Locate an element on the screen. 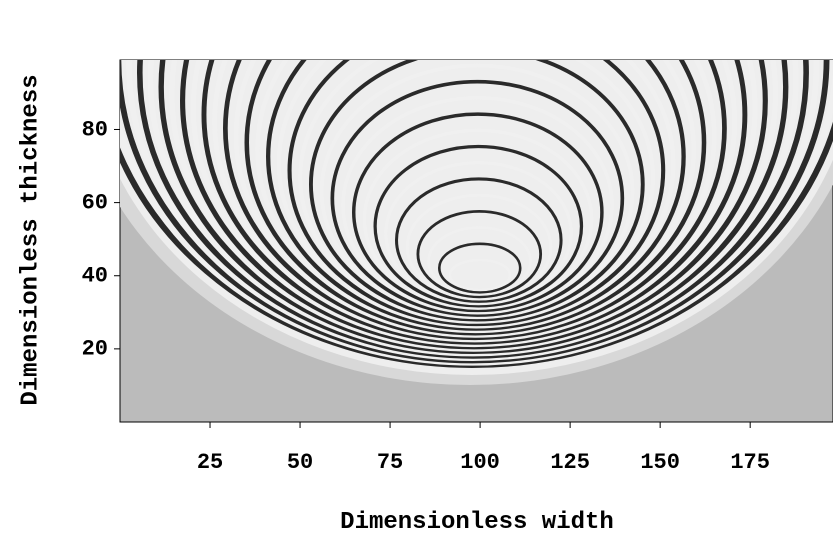 The height and width of the screenshot is (541, 833). x-tick-label: 125 is located at coordinates (570, 462).